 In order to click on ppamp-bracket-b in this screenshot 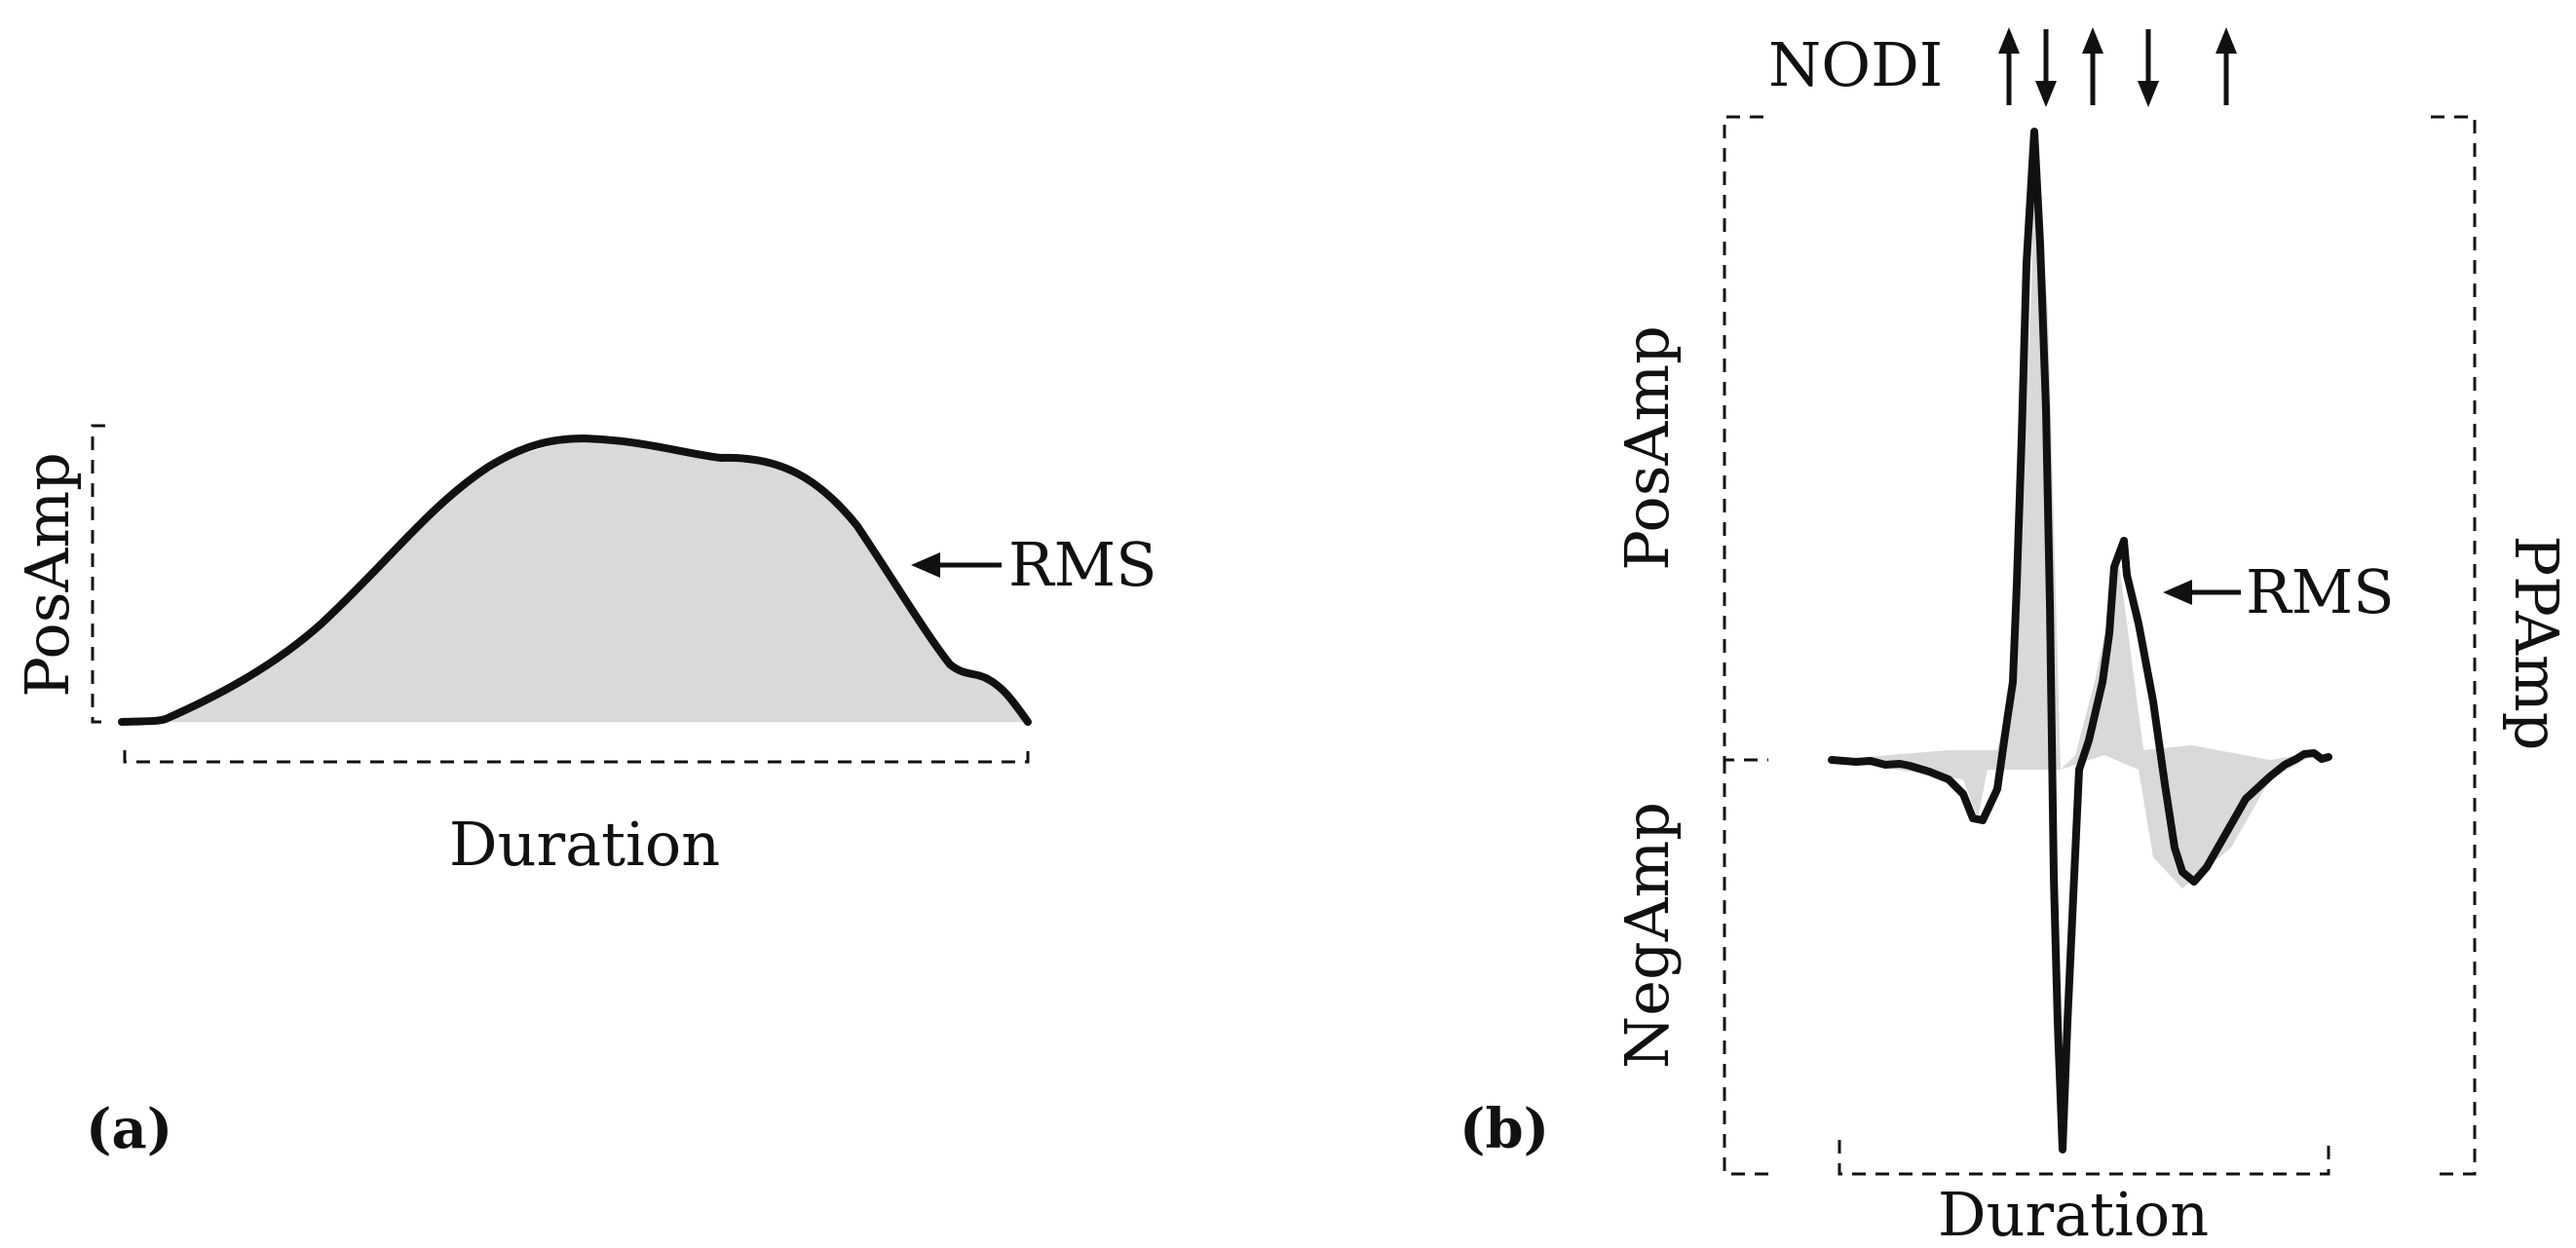, I will do `click(2454, 645)`.